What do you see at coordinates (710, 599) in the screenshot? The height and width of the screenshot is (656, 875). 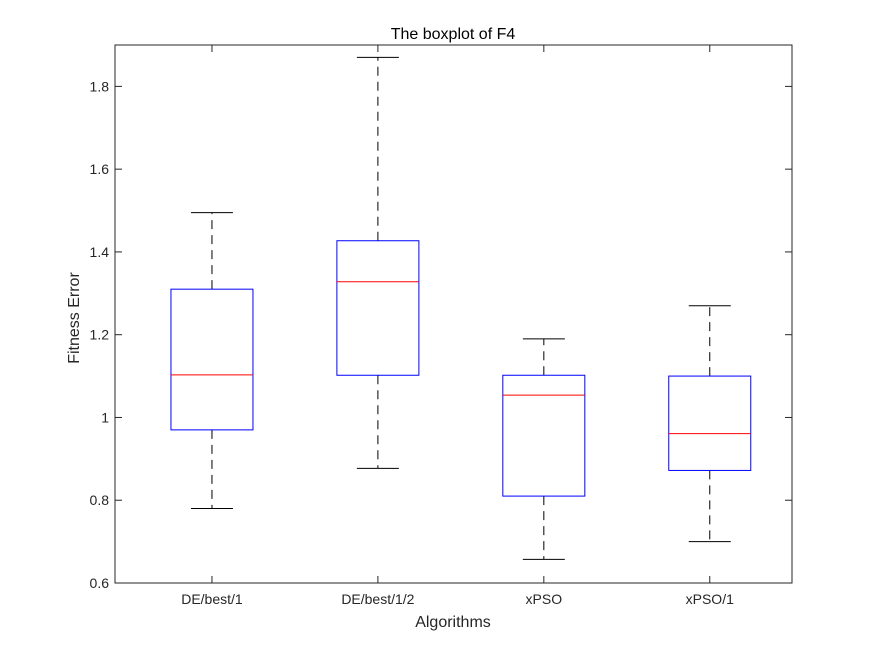 I see `x-tick-label: xPSO/1` at bounding box center [710, 599].